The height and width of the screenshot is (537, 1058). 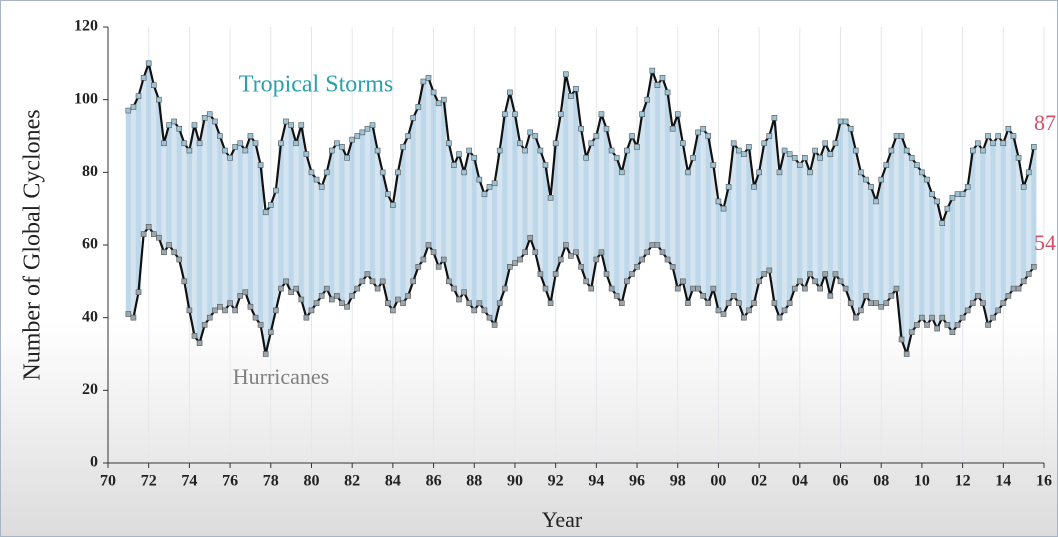 I want to click on x-tick-label: 16, so click(x=1044, y=481).